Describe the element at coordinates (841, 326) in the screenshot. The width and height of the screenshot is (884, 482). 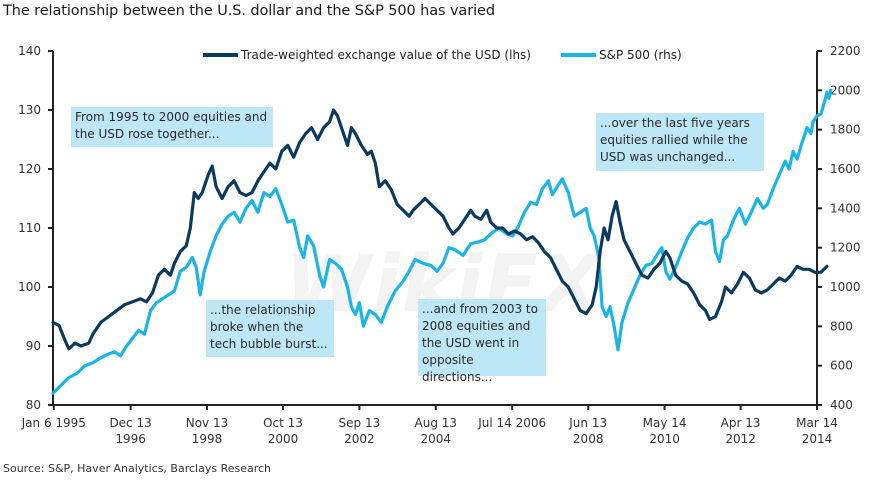
I see `y-right-tick-label: 800` at that location.